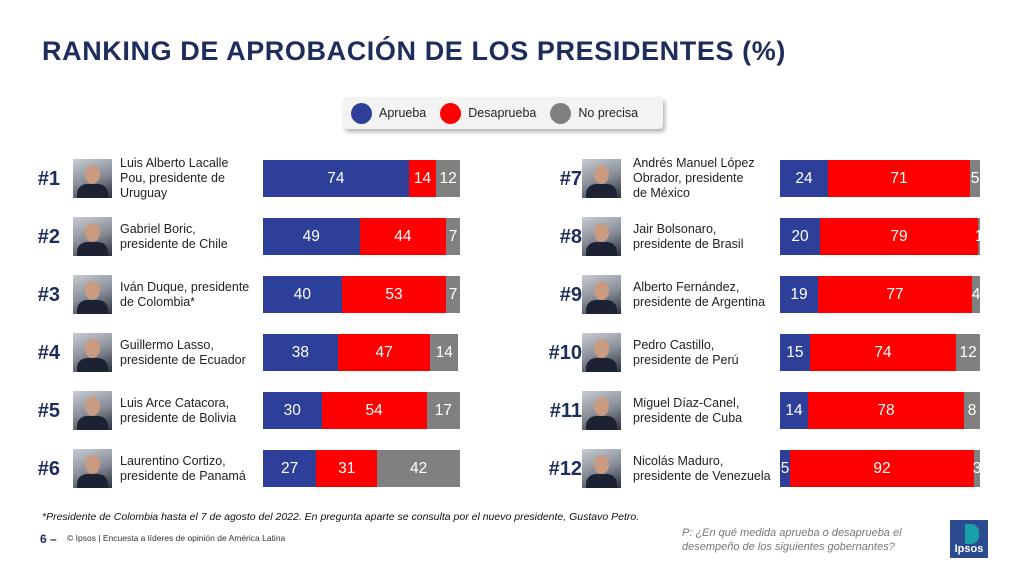  Describe the element at coordinates (565, 411) in the screenshot. I see `rank-label: #11` at that location.